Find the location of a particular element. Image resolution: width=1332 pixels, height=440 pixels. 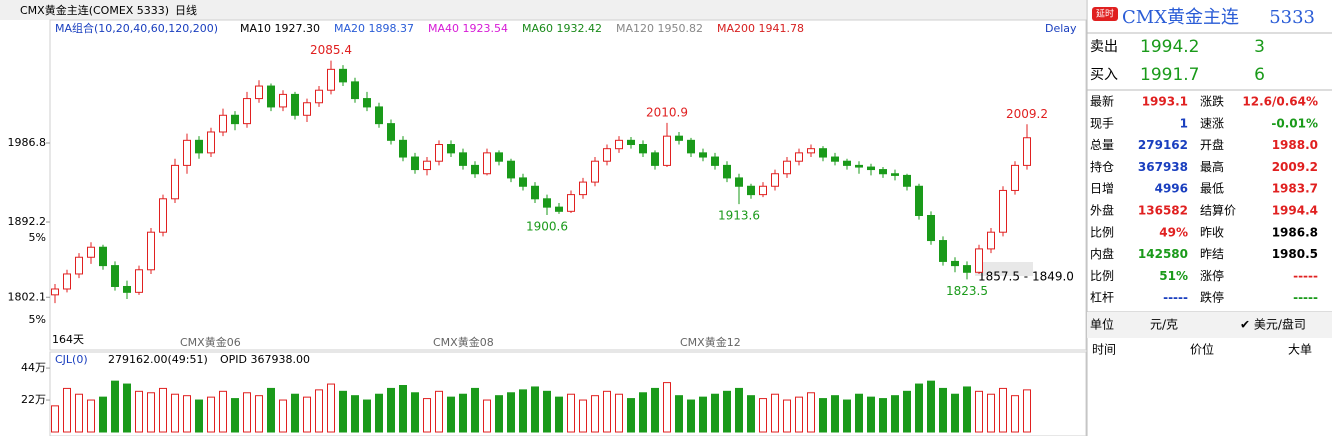

row-value: 1983.7 is located at coordinates (1295, 189).